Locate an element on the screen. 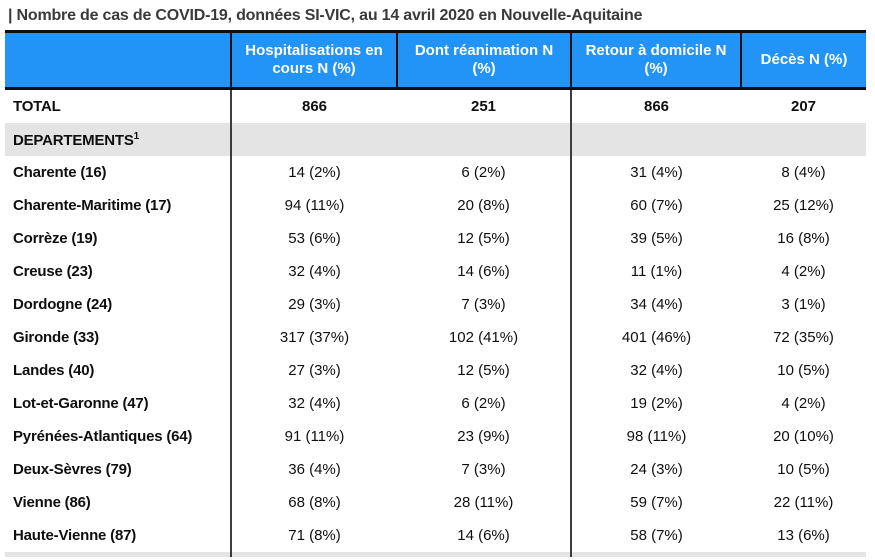 Image resolution: width=875 pixels, height=560 pixels. cell-retour-domicile: 32 (4%) is located at coordinates (656, 370).